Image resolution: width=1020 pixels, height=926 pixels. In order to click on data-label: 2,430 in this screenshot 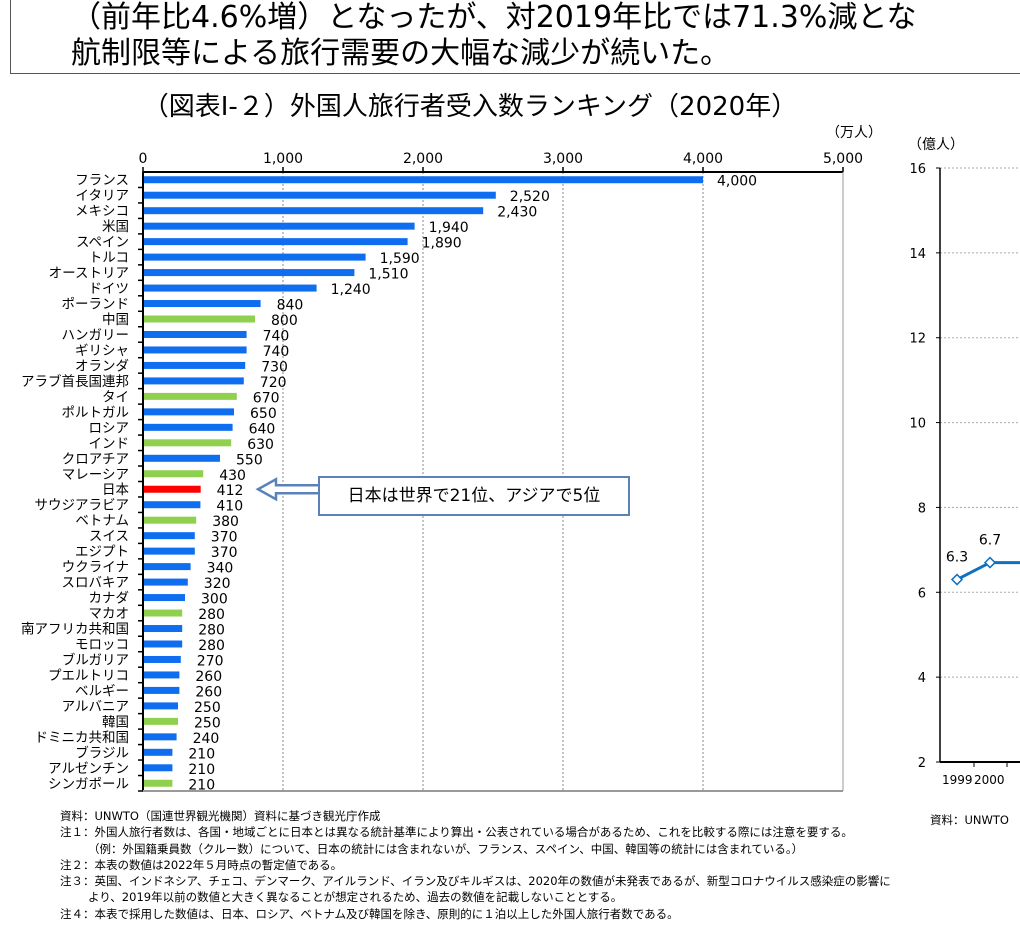, I will do `click(517, 213)`.